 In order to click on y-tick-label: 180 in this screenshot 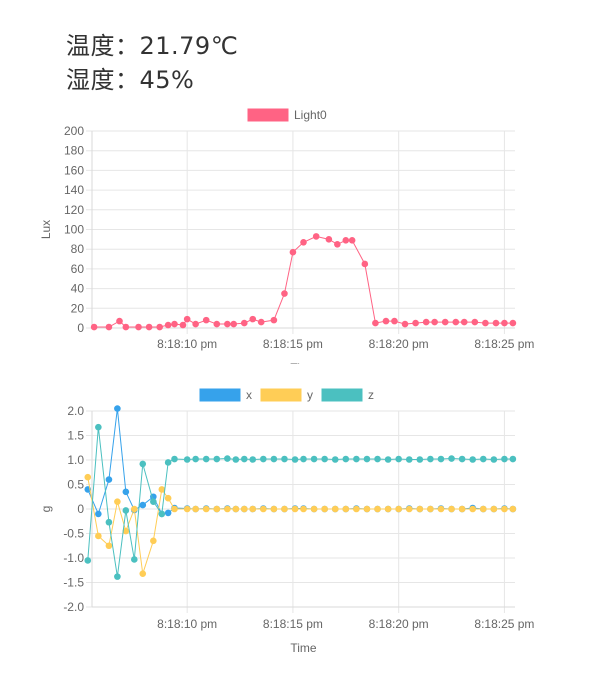, I will do `click(74, 151)`.